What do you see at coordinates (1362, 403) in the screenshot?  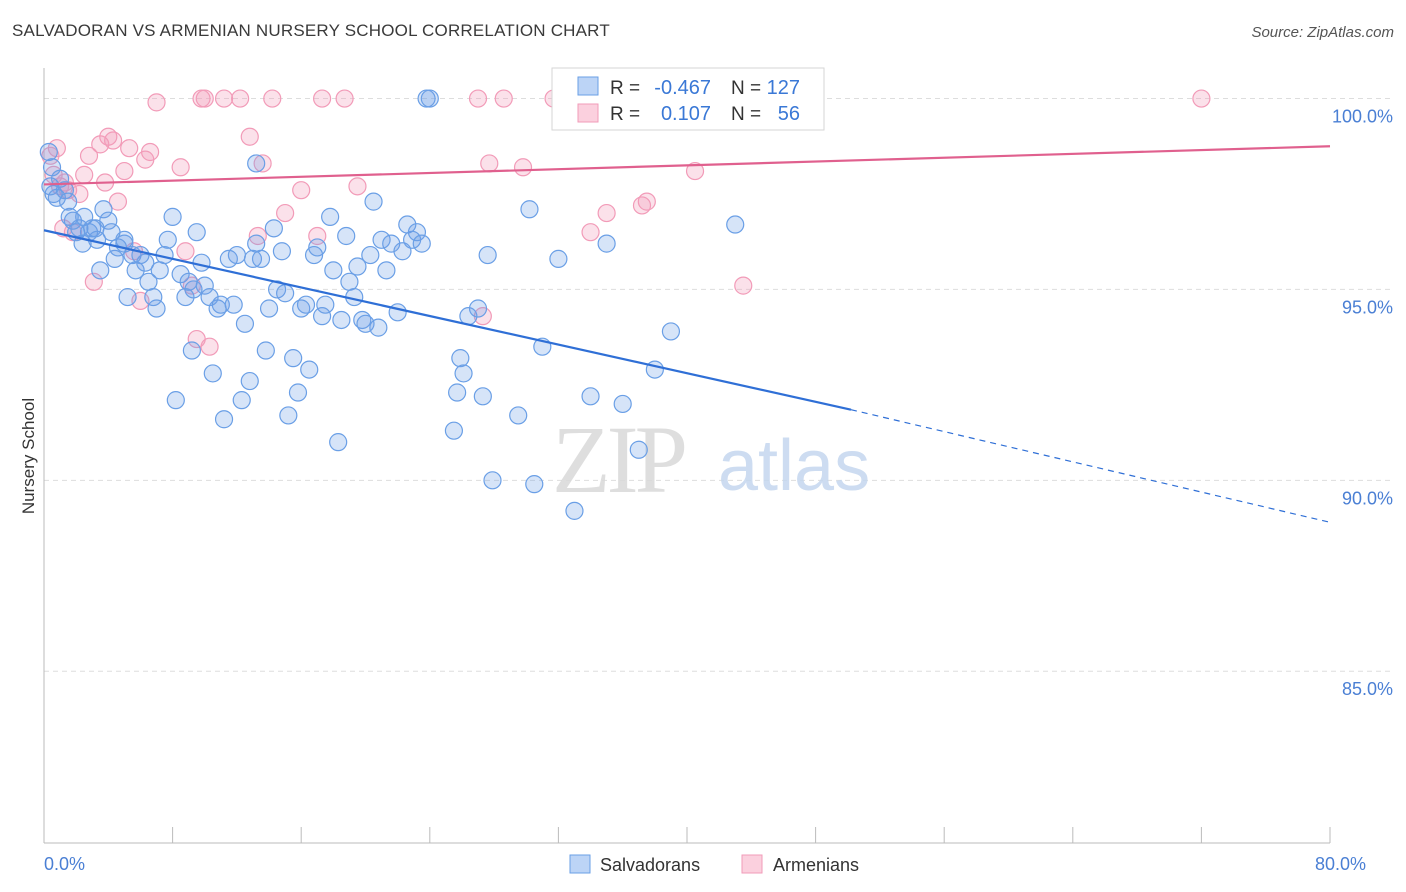 I see `y-tick-labels: 100.0% 95.0% 90.0% 85.0%` at bounding box center [1362, 403].